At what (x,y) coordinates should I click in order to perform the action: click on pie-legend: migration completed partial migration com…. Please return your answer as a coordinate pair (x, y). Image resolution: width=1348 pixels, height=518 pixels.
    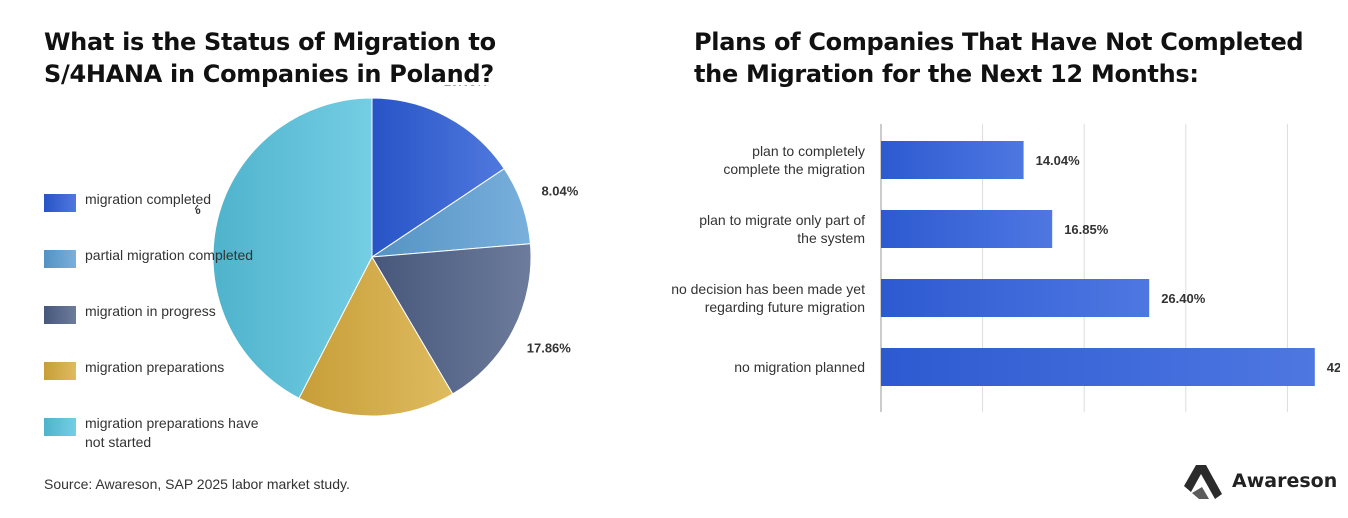
    Looking at the image, I should click on (154, 330).